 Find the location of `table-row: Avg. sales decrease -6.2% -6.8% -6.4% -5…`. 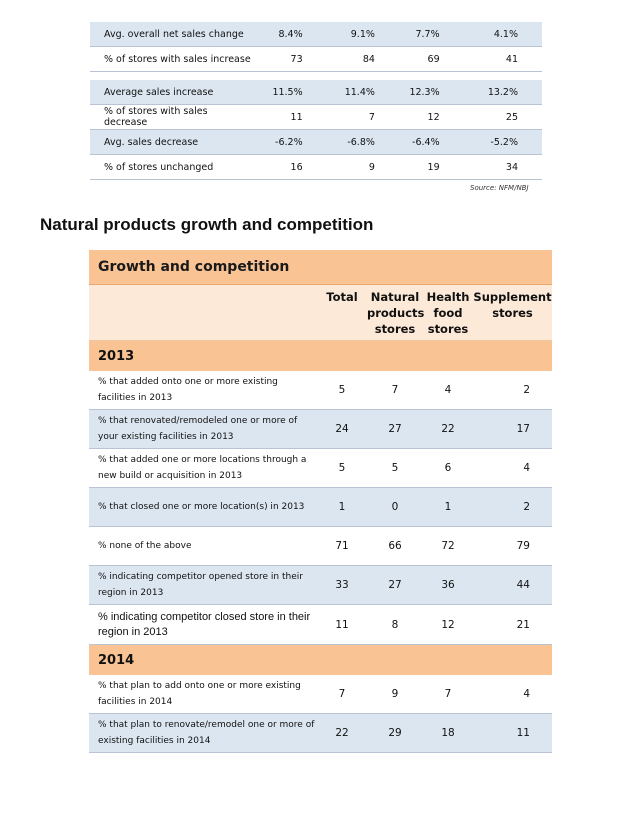

table-row: Avg. sales decrease -6.2% -6.8% -6.4% -5… is located at coordinates (316, 142).